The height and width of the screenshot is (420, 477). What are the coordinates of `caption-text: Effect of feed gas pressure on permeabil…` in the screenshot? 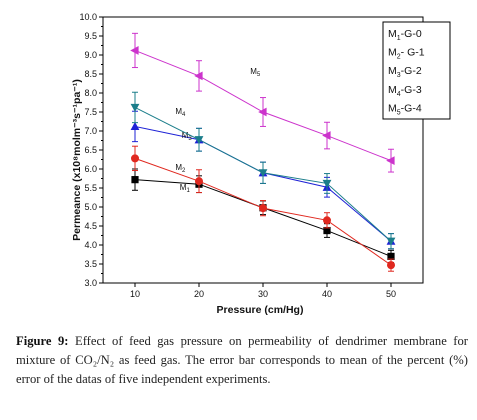 It's located at (242, 360).